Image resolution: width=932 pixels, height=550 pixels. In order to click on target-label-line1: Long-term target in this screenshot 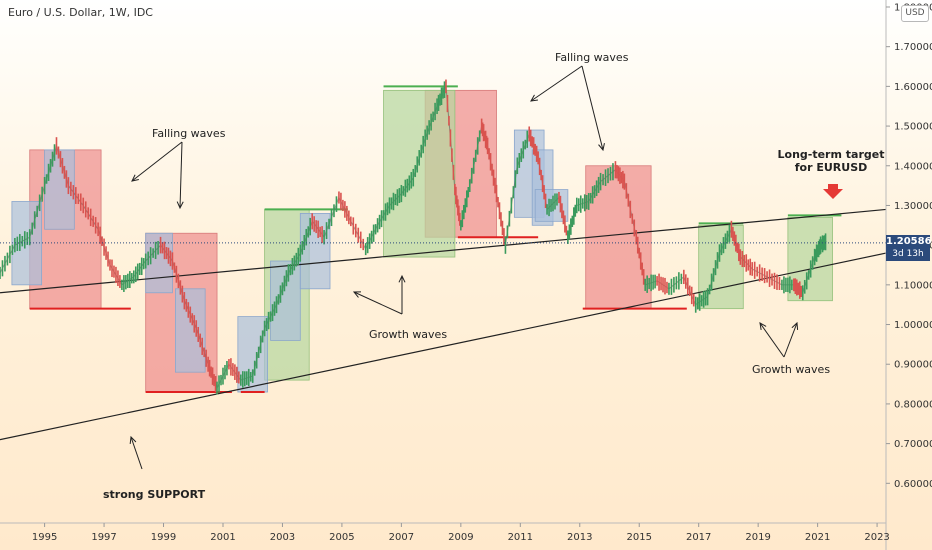, I will do `click(831, 154)`.